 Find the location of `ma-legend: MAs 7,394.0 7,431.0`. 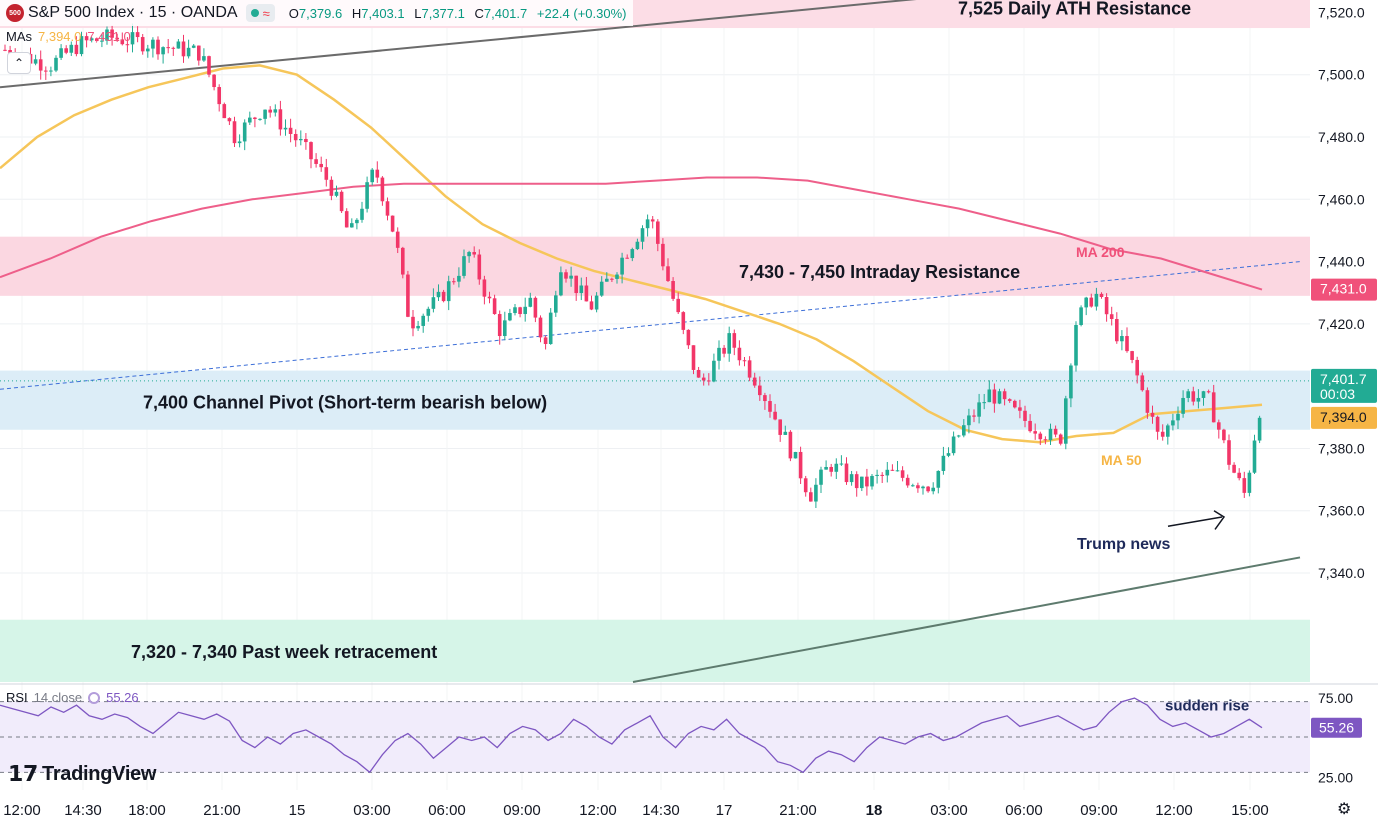

ma-legend: MAs 7,394.0 7,431.0 is located at coordinates (65, 36).